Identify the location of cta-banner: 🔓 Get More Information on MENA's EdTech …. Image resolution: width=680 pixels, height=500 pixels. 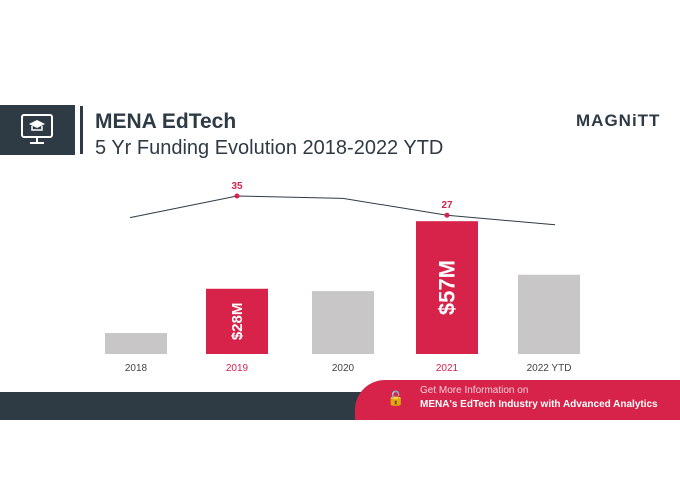
(517, 400).